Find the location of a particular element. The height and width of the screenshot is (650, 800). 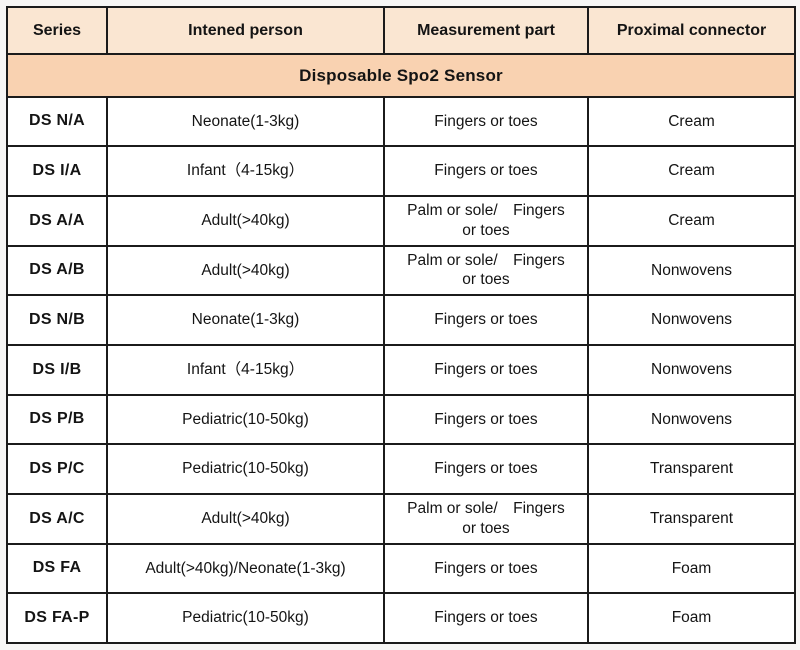

column-header-part: Measurement part is located at coordinates (486, 30).